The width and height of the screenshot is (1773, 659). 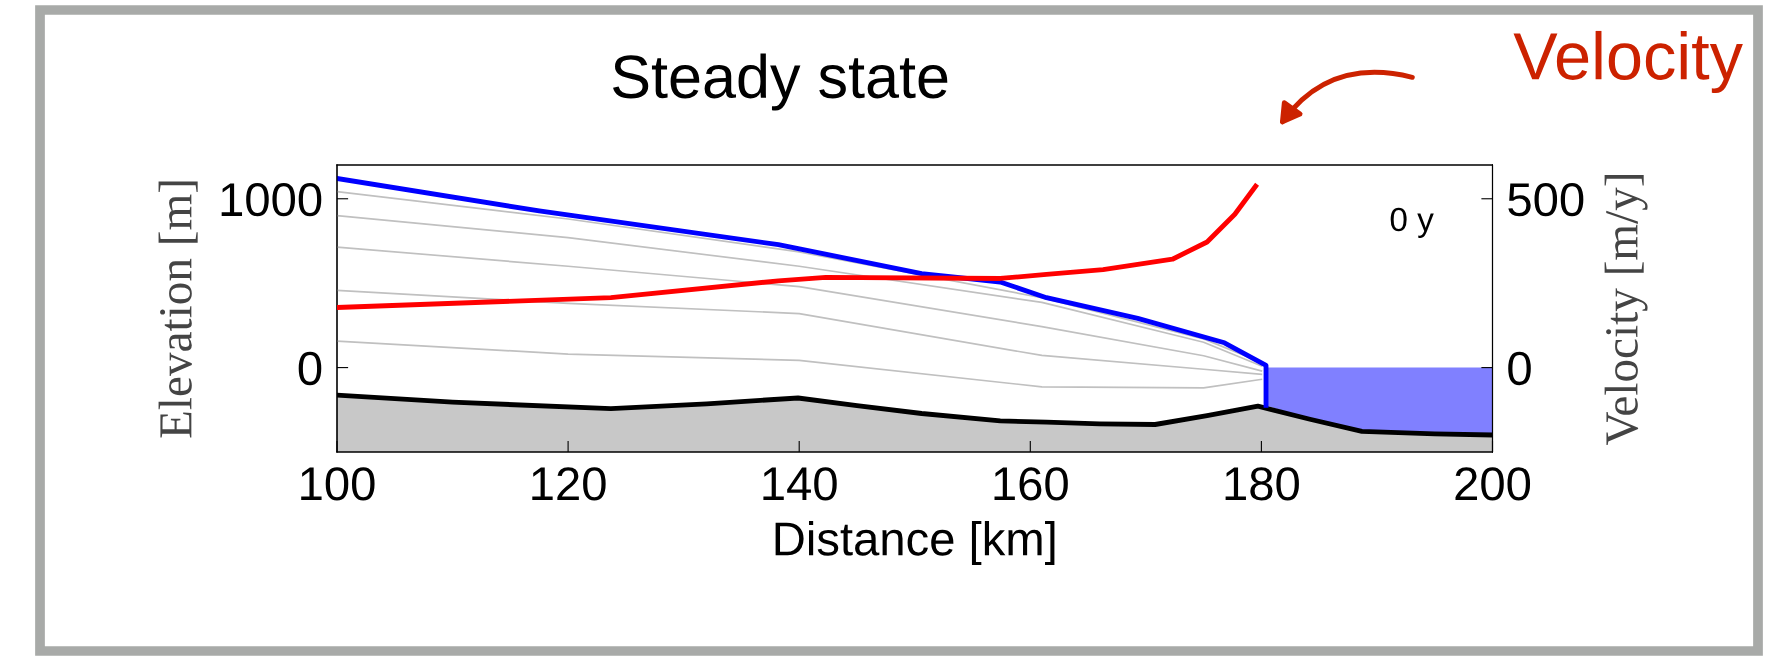 I want to click on annotation: 0 y, so click(x=1412, y=222).